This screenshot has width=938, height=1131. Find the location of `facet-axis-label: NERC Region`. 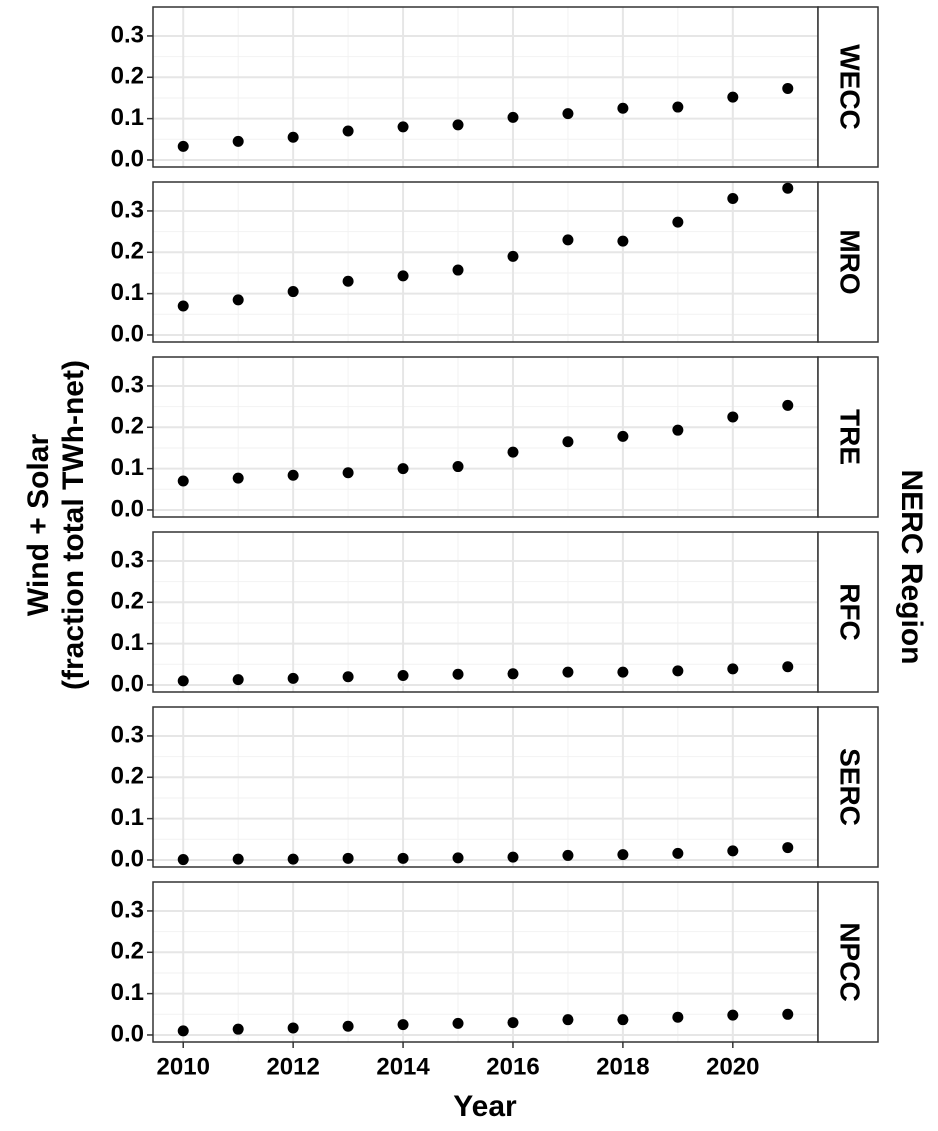

facet-axis-label: NERC Region is located at coordinates (911, 567).